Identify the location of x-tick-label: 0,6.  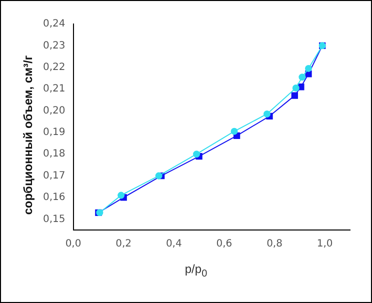
(224, 244).